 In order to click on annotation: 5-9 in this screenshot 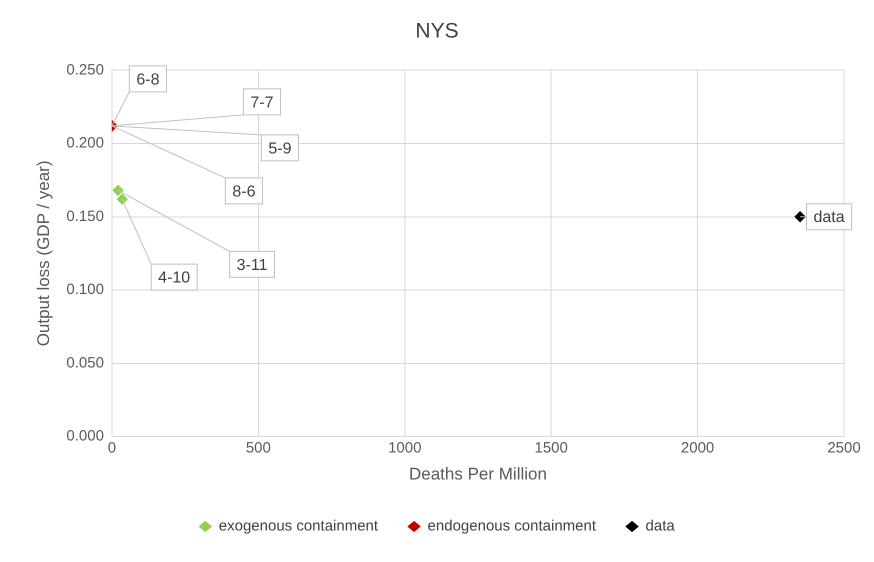, I will do `click(280, 149)`.